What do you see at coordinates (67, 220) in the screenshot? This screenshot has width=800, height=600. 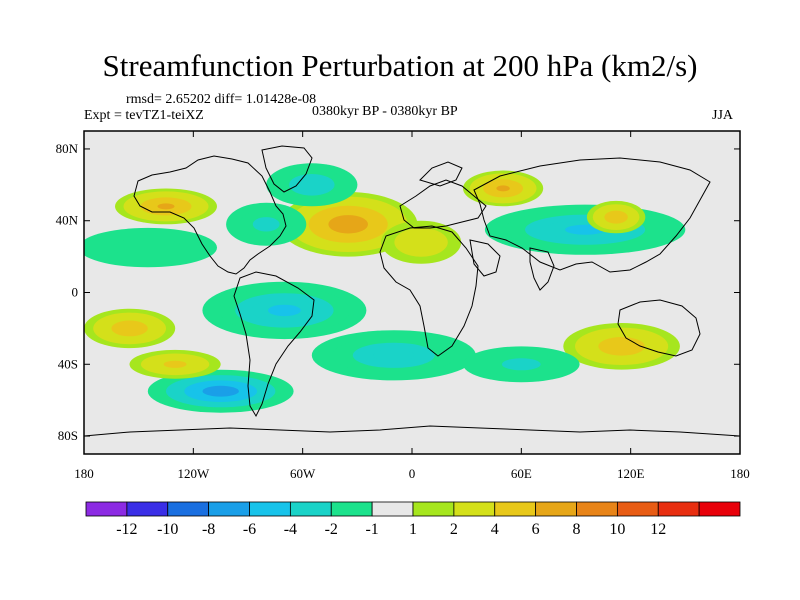 I see `lat-tick-label: 40N` at bounding box center [67, 220].